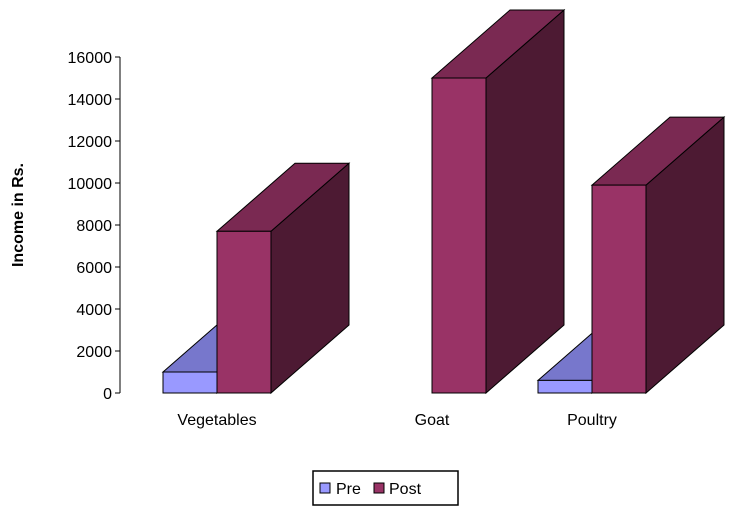 This screenshot has width=737, height=512. Describe the element at coordinates (325, 488) in the screenshot. I see `legend-swatch-pre` at that location.